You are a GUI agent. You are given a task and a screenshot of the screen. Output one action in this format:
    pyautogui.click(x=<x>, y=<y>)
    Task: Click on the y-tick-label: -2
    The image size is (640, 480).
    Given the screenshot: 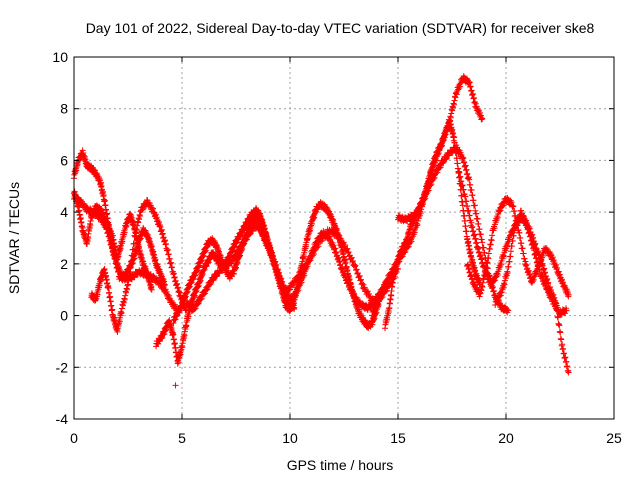 What is the action you would take?
    pyautogui.click(x=62, y=367)
    